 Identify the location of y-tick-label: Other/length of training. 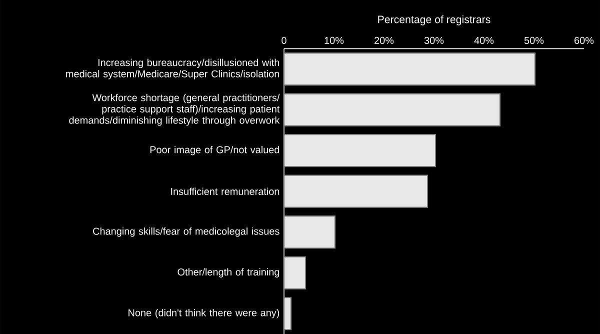
(229, 273).